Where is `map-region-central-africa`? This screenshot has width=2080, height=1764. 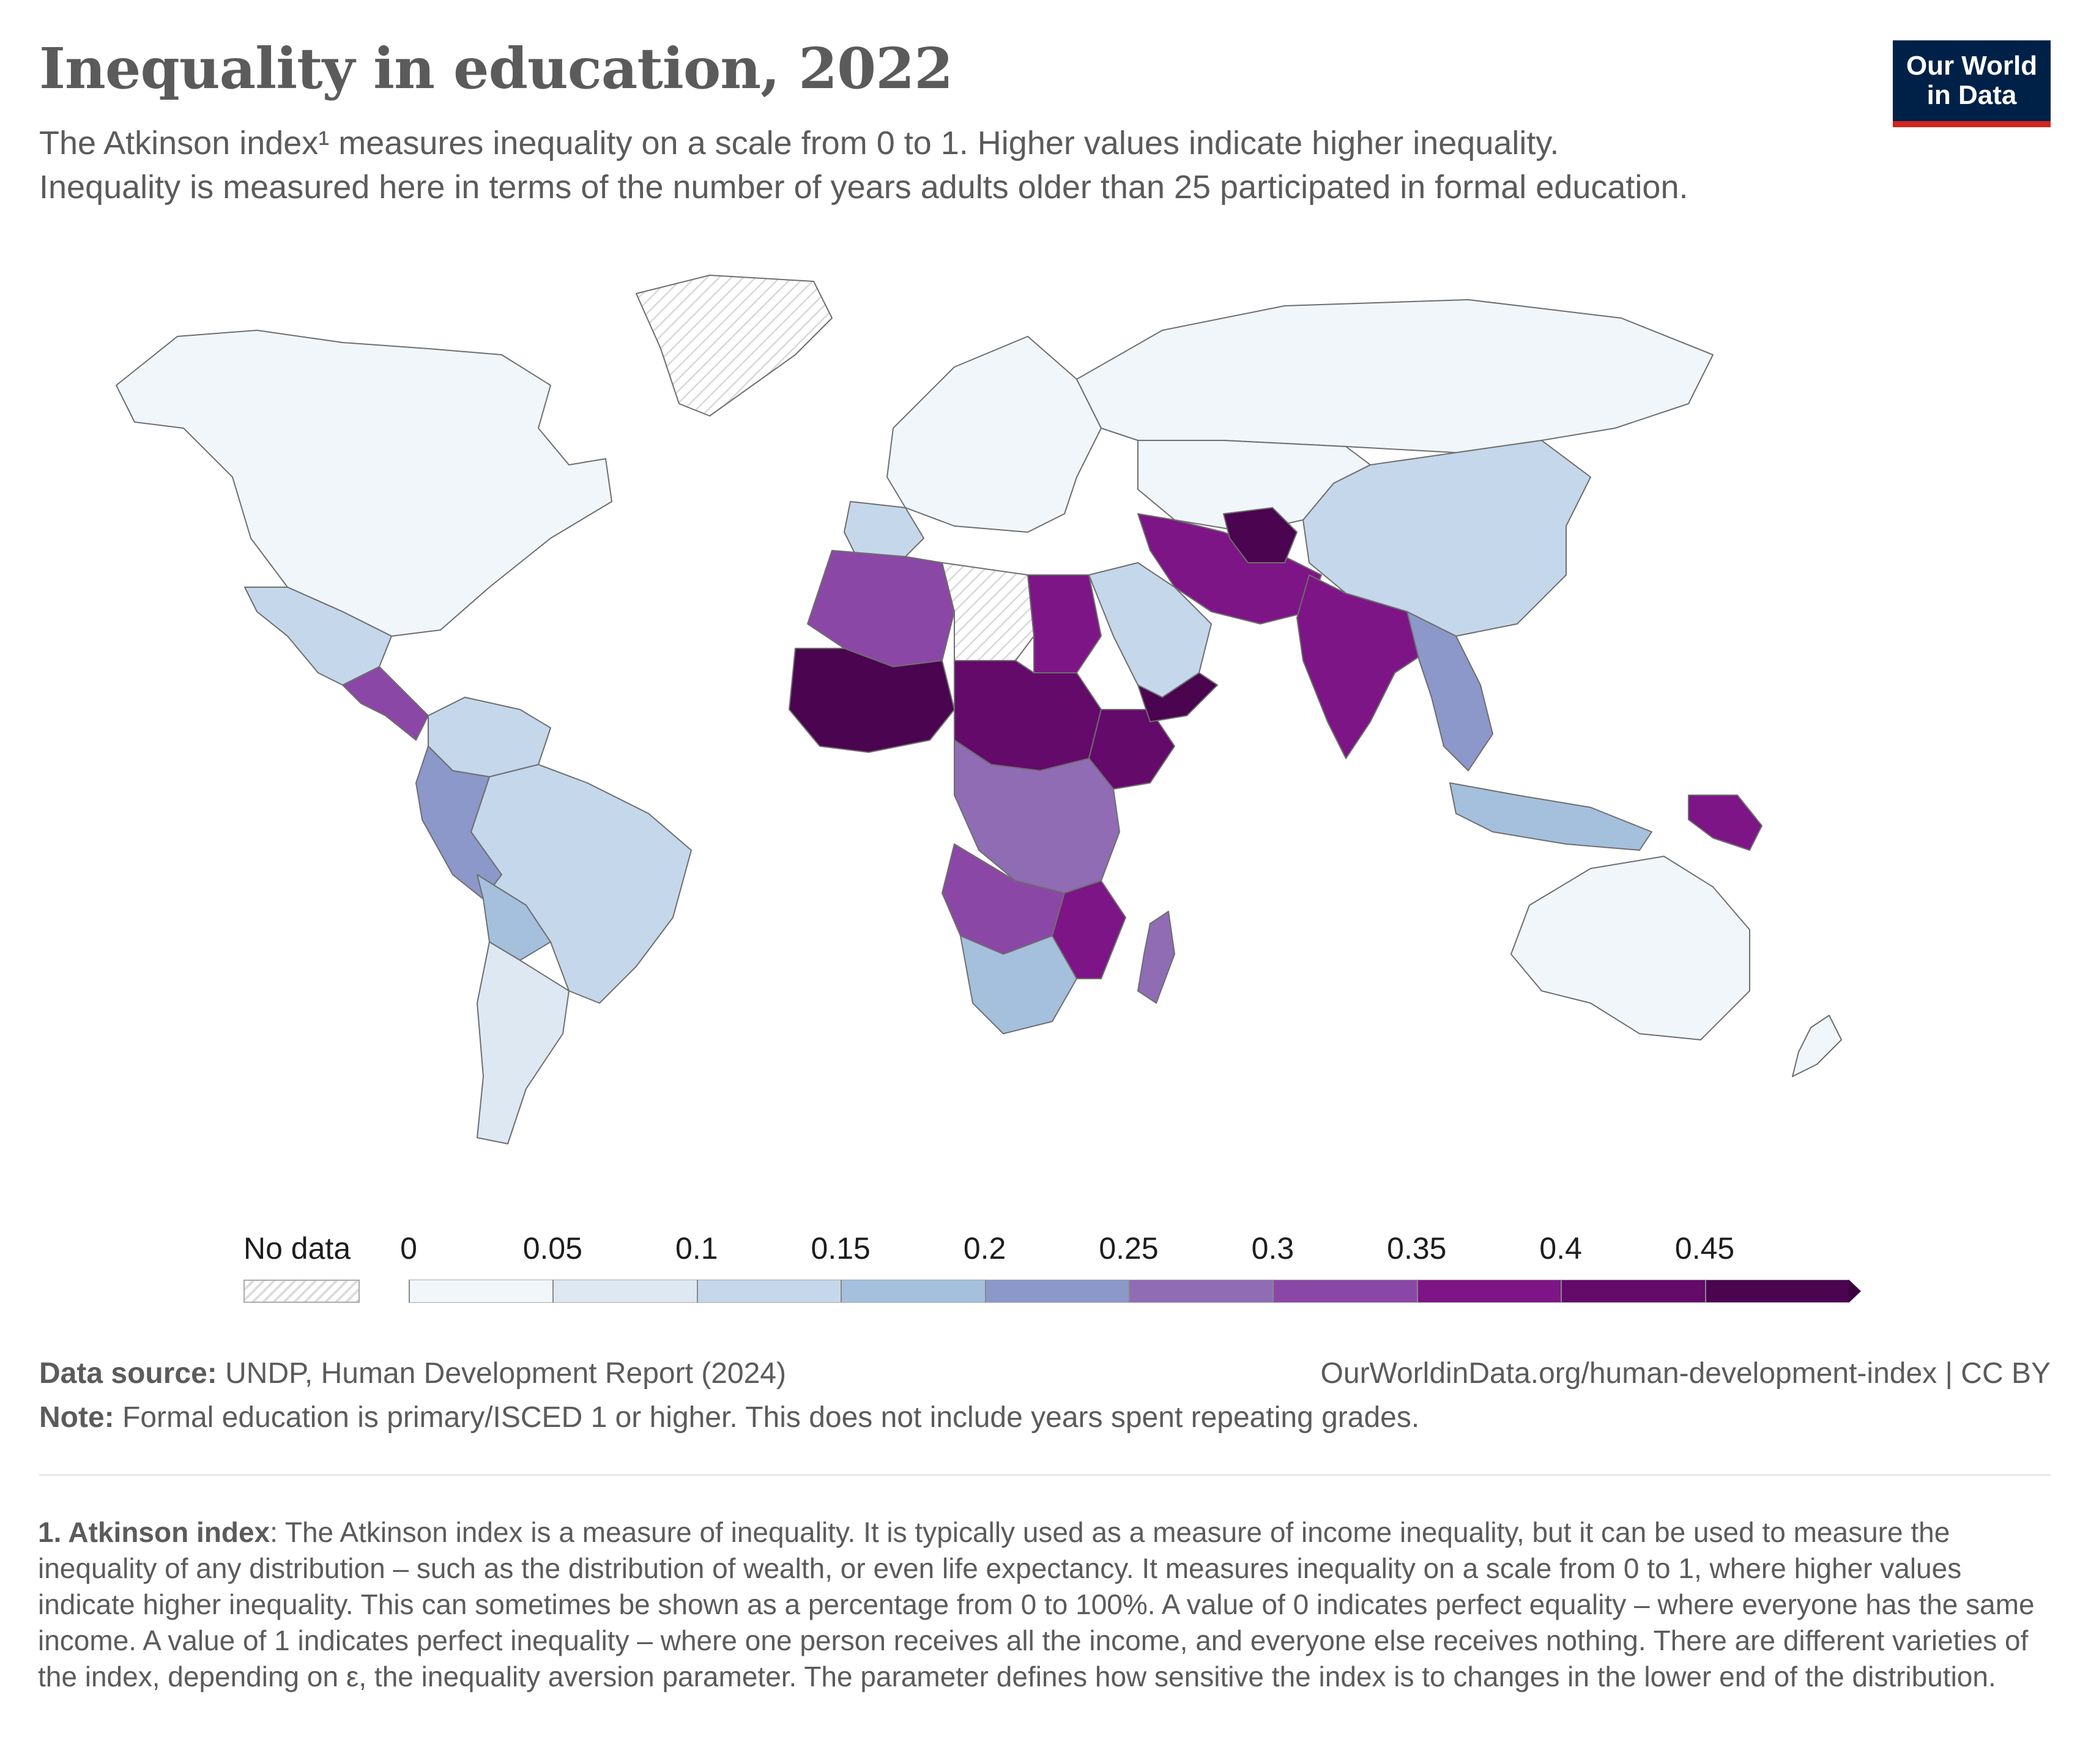 map-region-central-africa is located at coordinates (1037, 816).